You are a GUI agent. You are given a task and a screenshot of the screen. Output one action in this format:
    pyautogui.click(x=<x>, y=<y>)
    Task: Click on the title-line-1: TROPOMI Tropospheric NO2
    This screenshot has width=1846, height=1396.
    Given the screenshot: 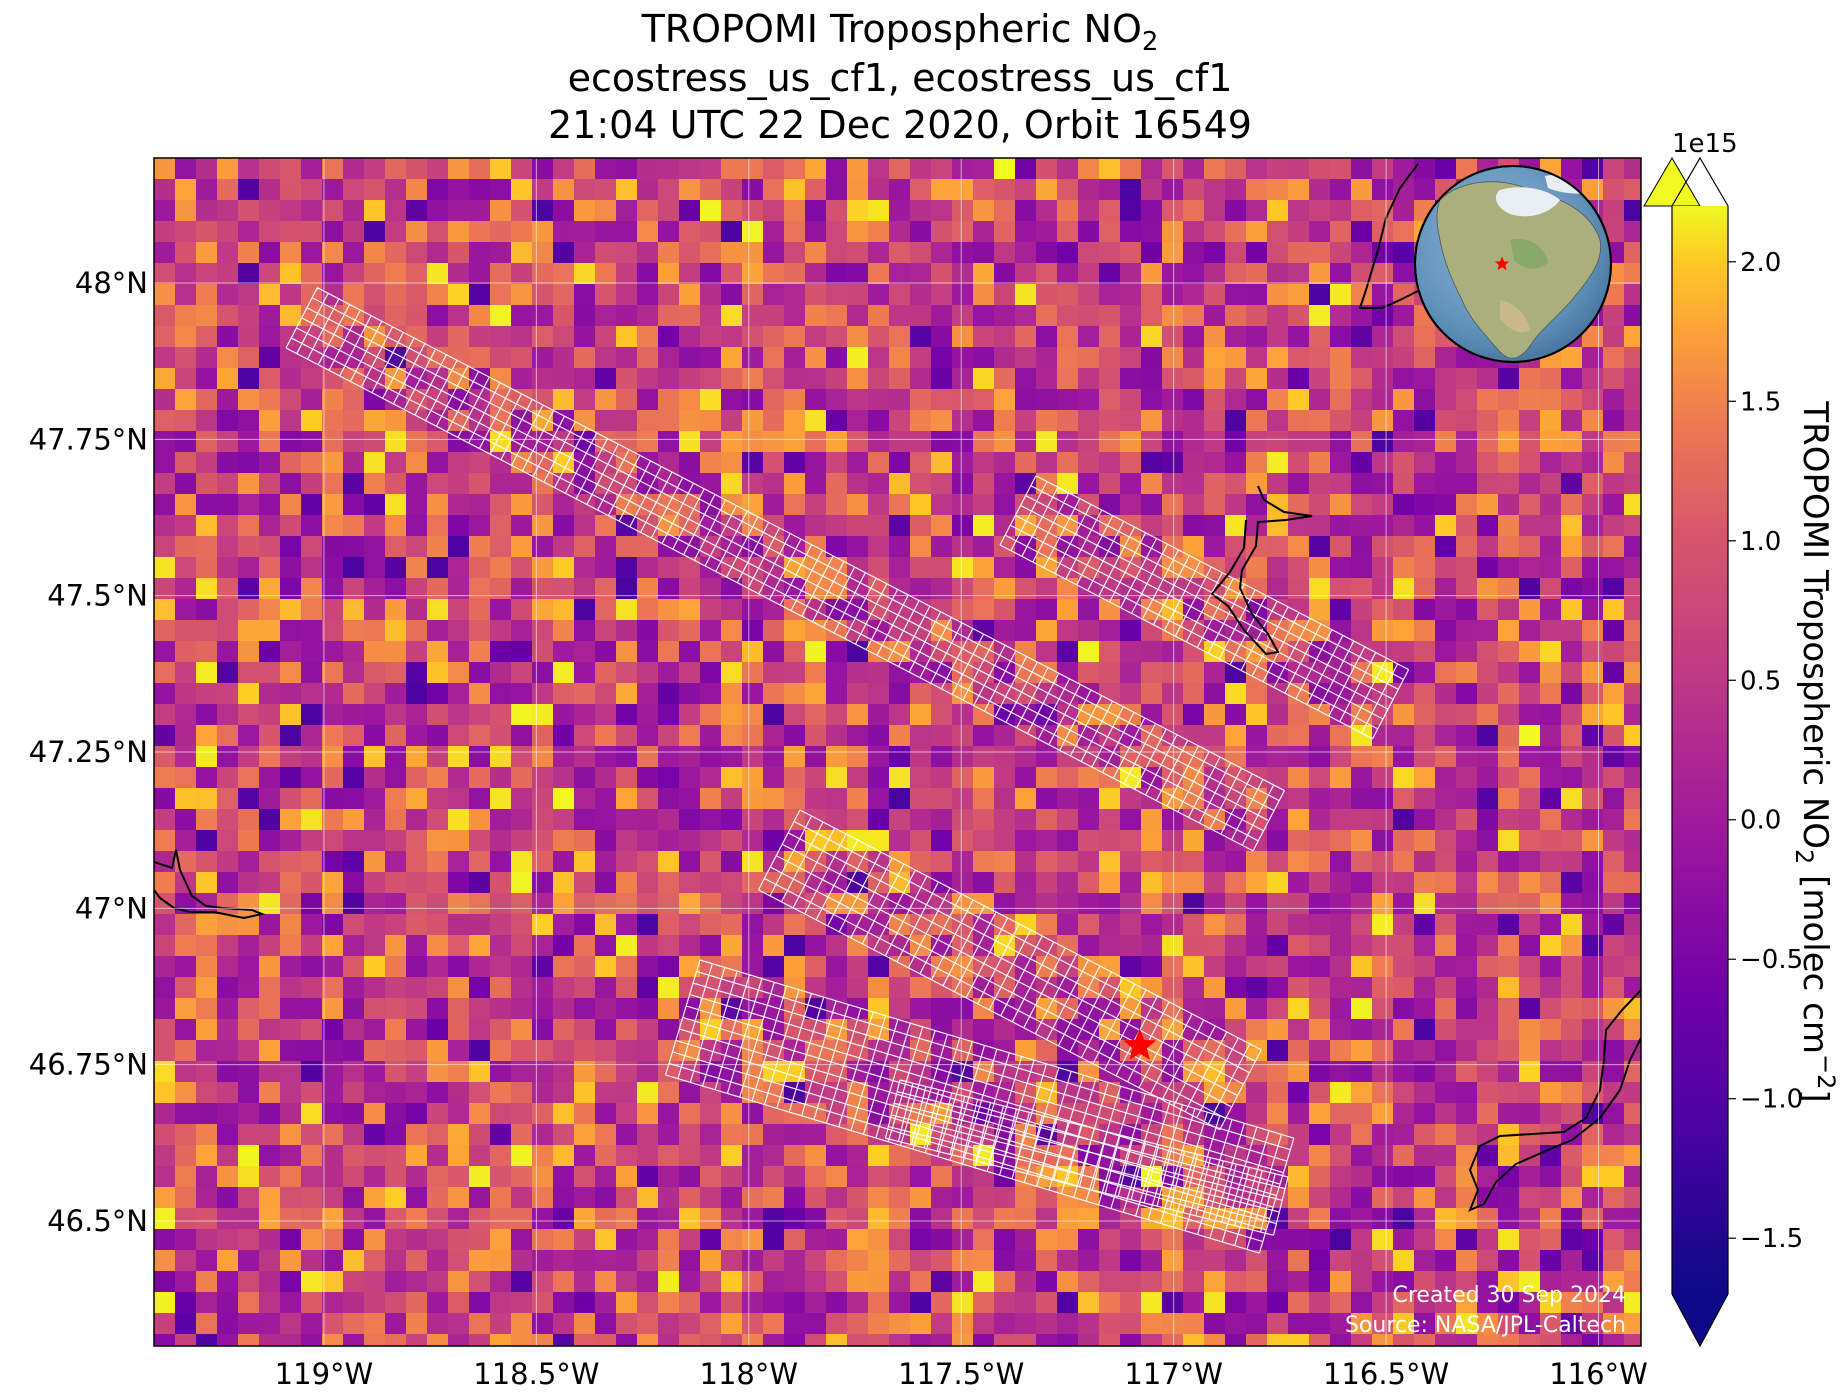 What is the action you would take?
    pyautogui.click(x=900, y=32)
    